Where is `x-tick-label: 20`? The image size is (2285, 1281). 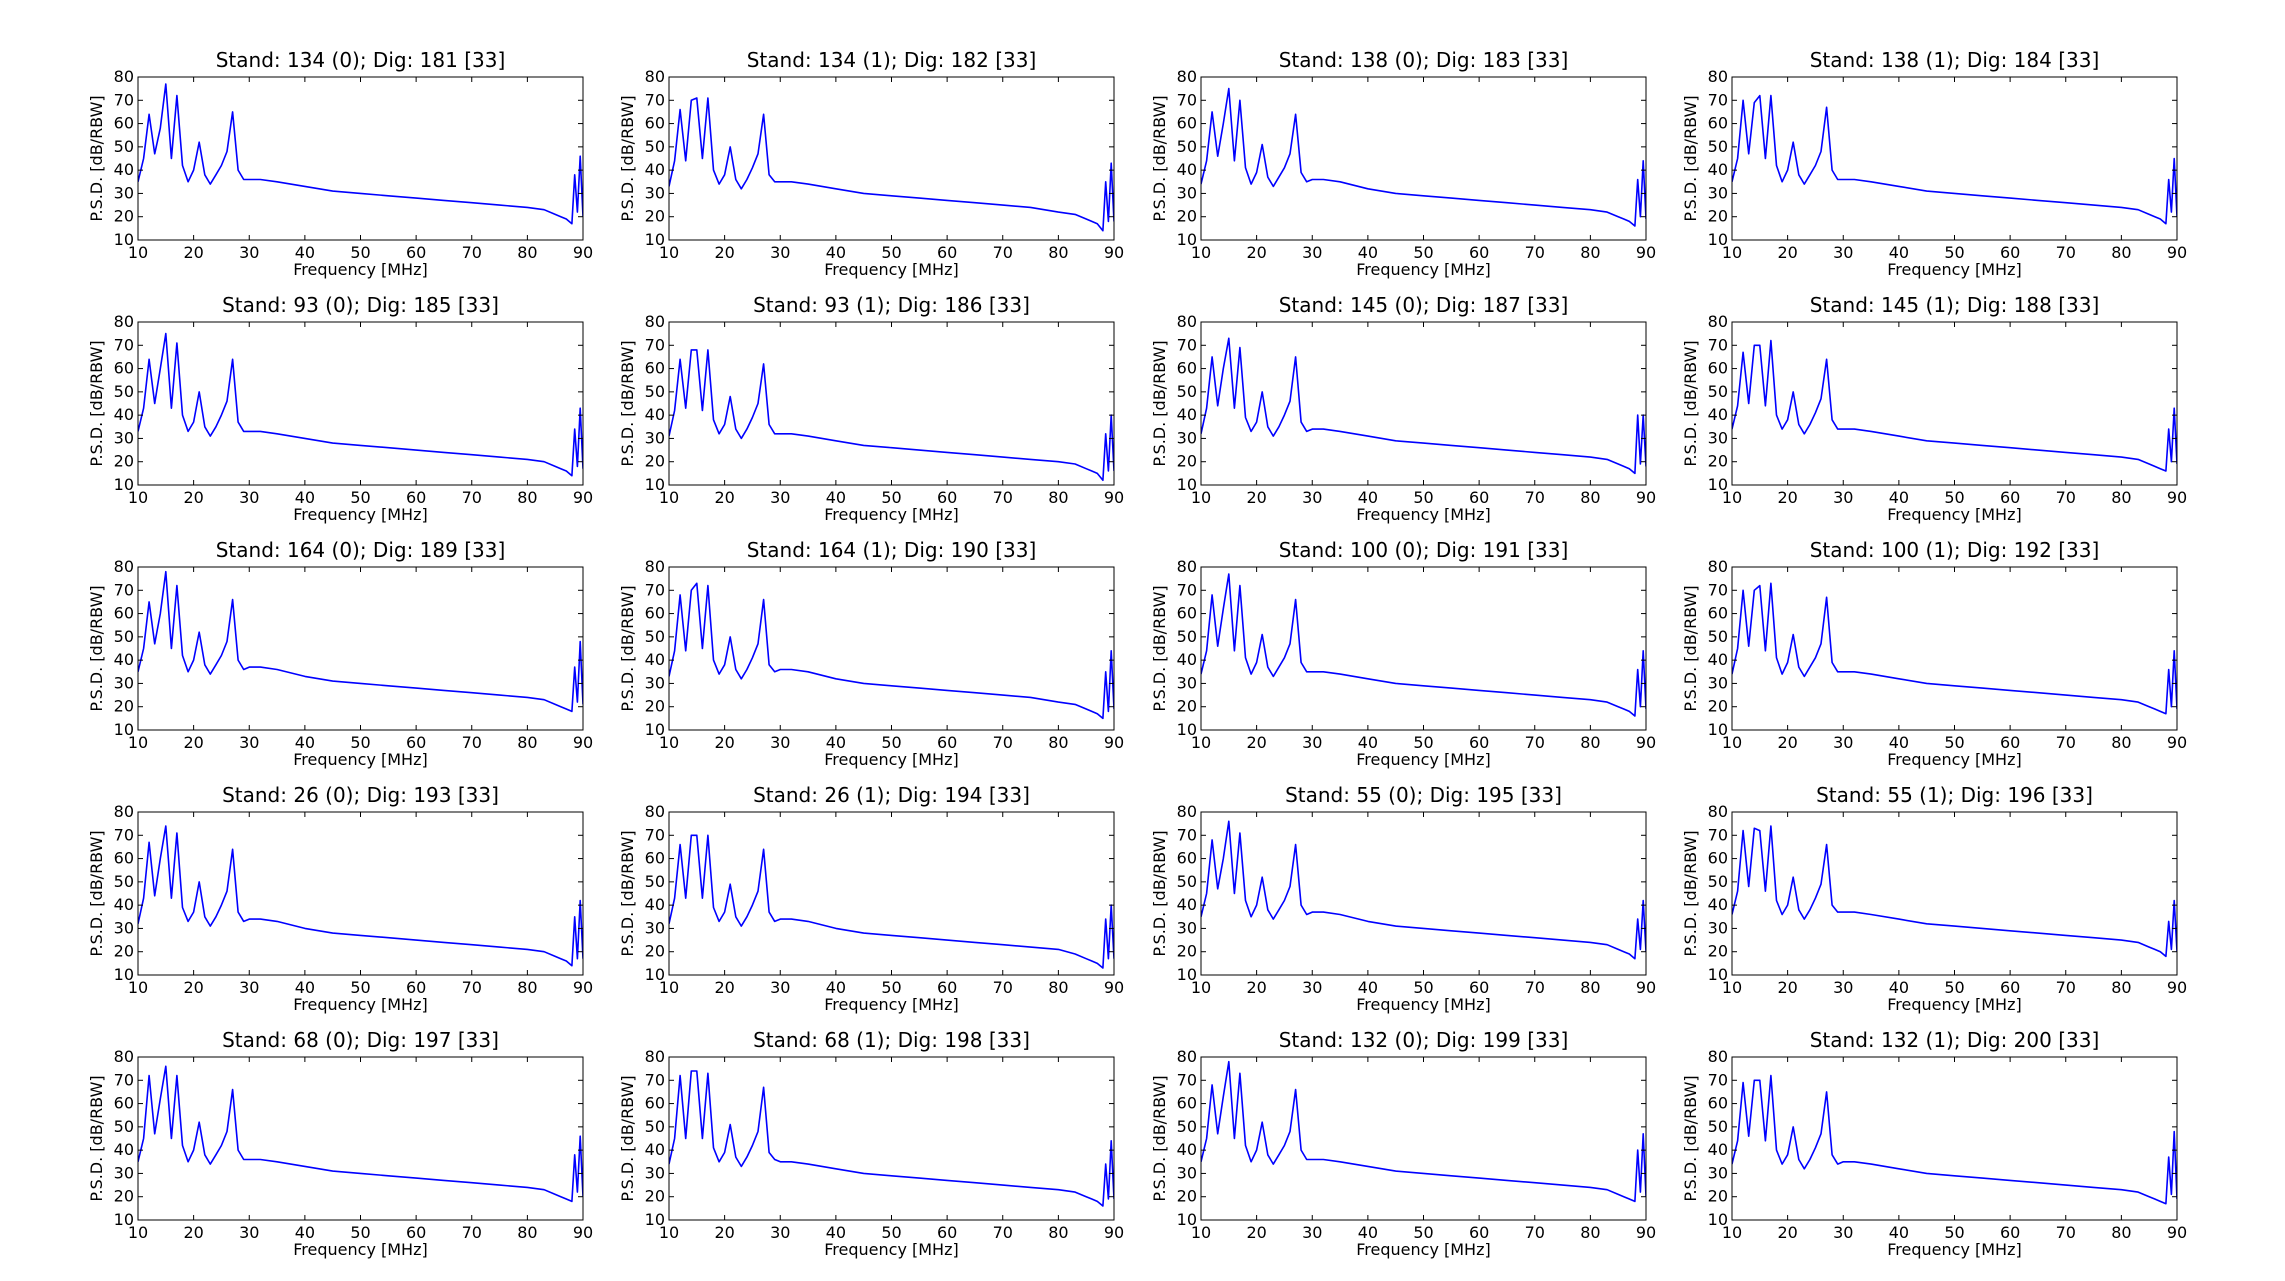
x-tick-label: 20 is located at coordinates (724, 742).